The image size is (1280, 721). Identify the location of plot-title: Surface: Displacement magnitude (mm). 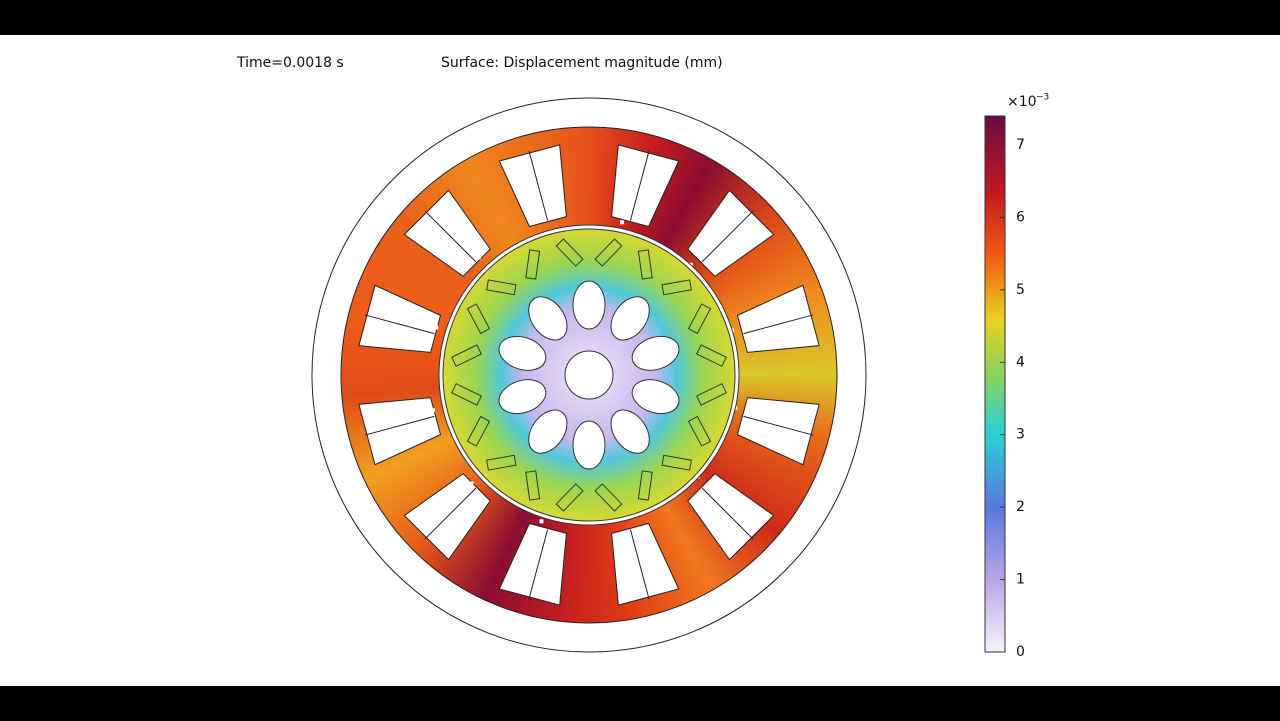
(582, 63).